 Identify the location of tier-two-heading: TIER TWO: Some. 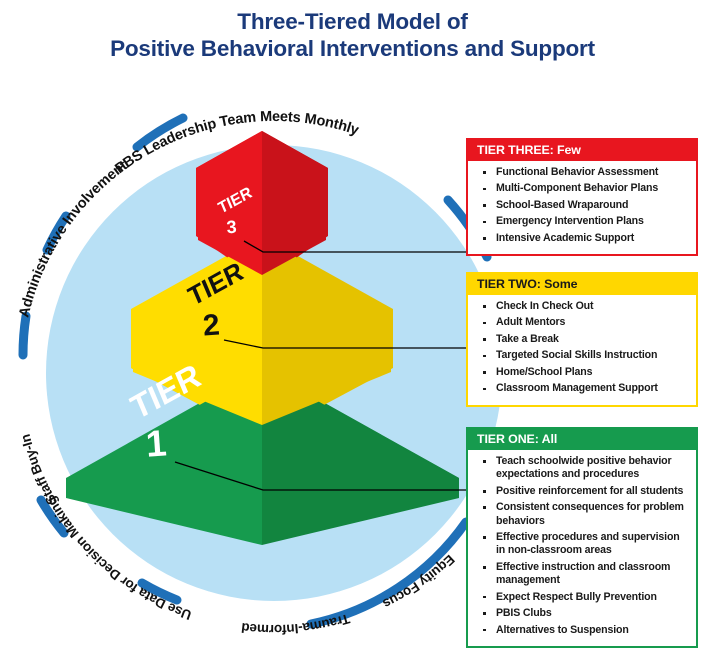
(582, 284).